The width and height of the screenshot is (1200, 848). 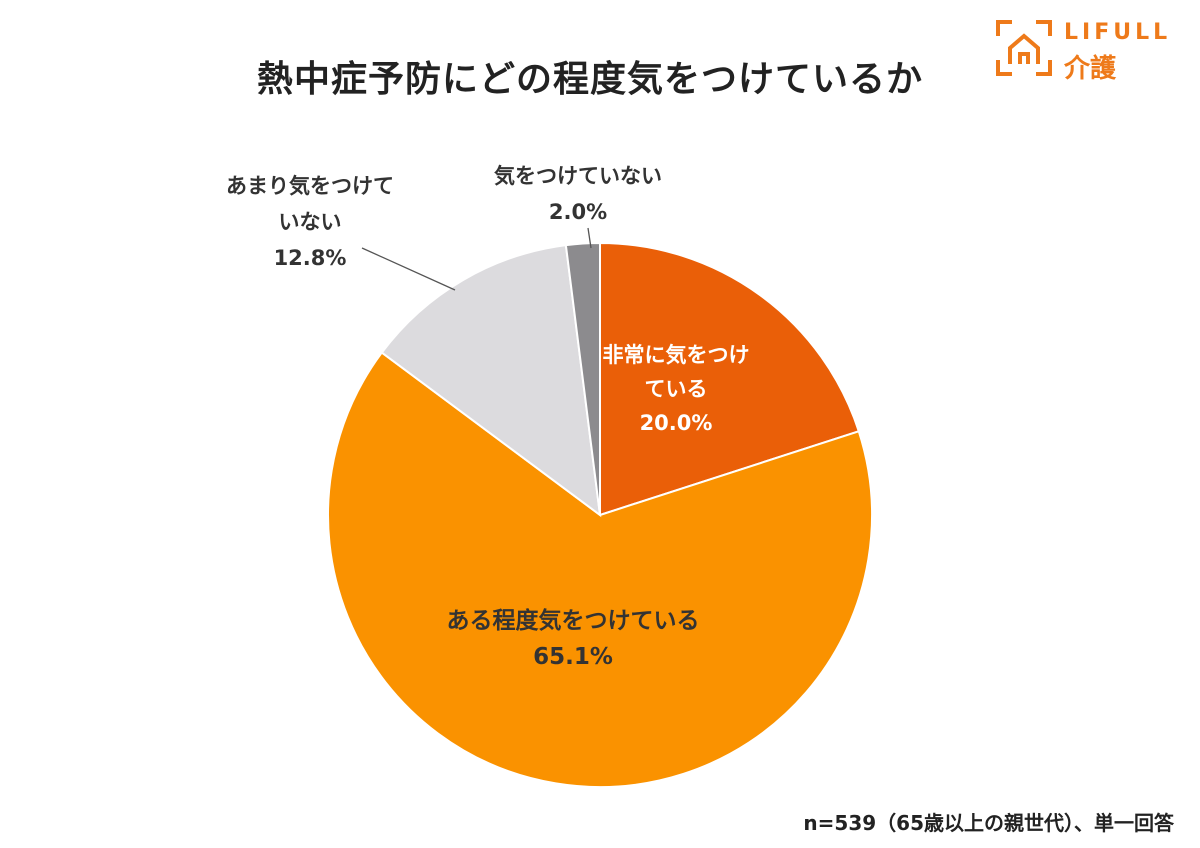 What do you see at coordinates (310, 258) in the screenshot?
I see `slice-value-3: 12.8%` at bounding box center [310, 258].